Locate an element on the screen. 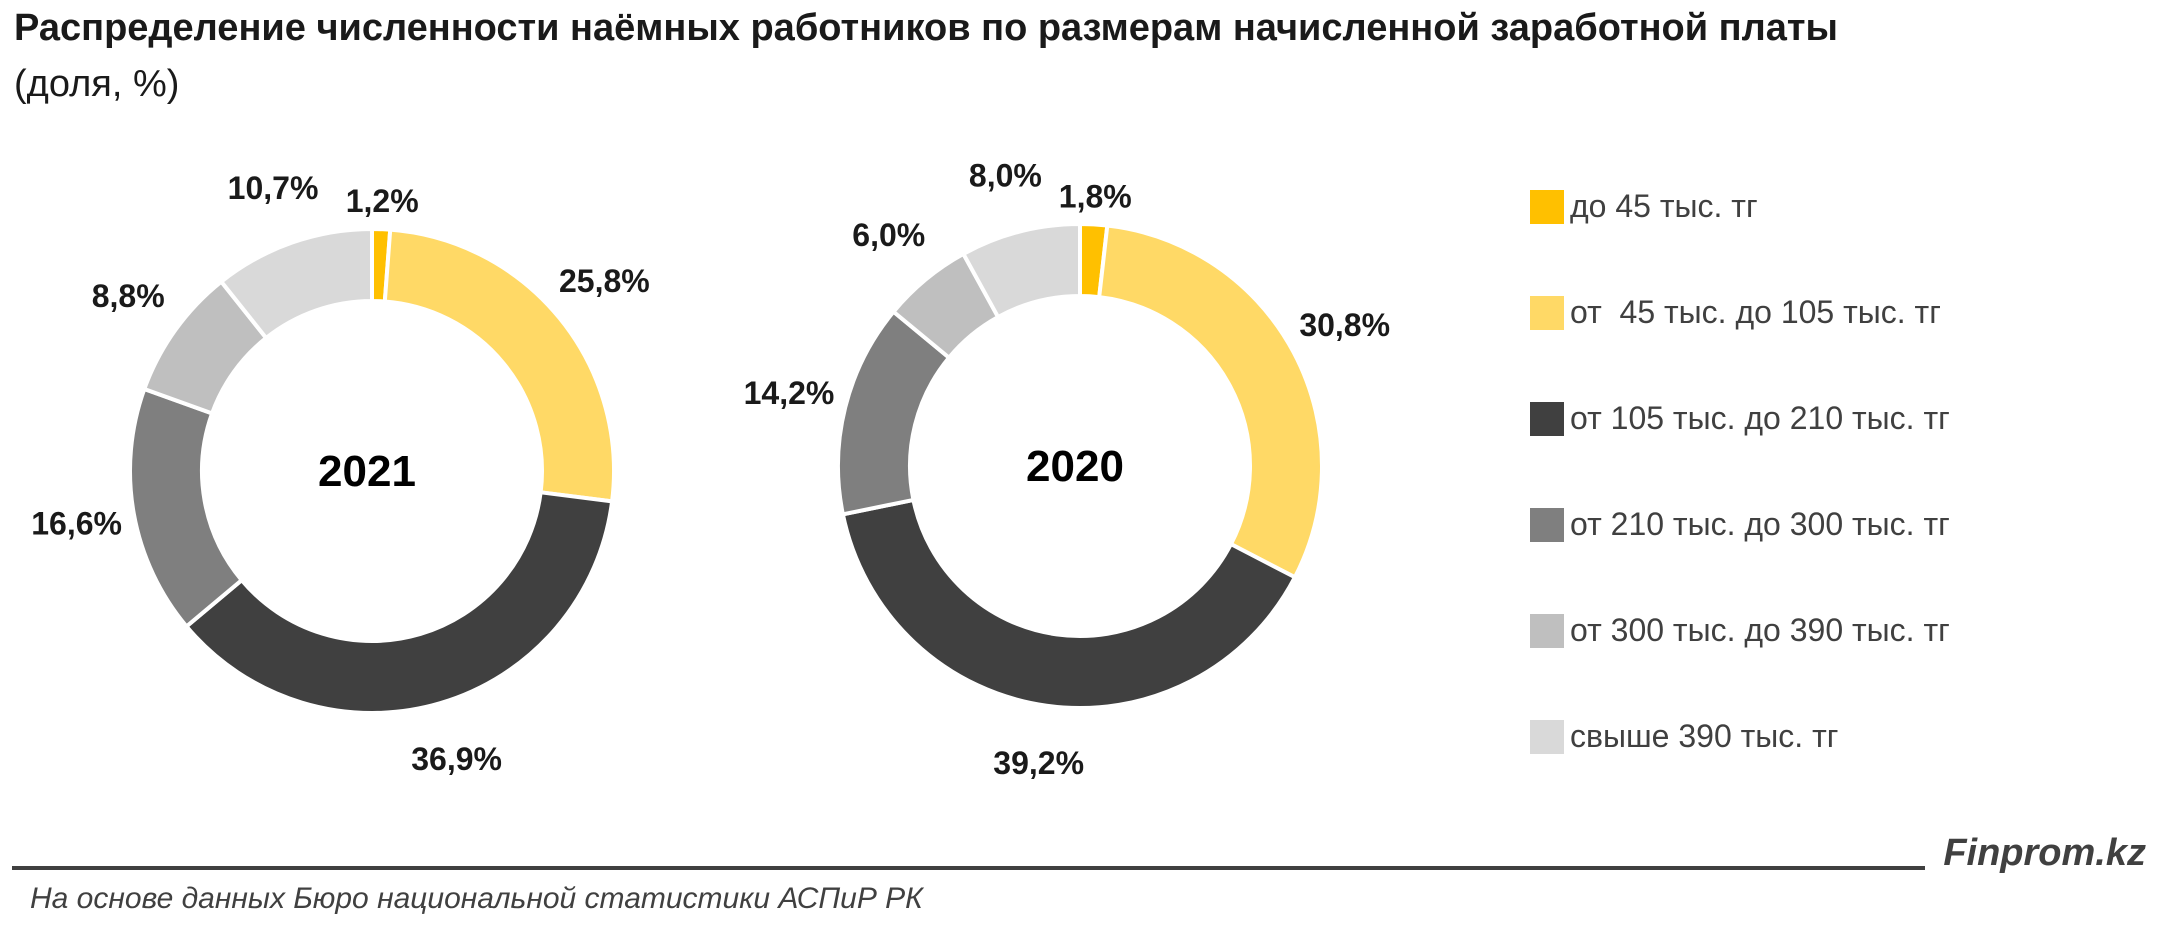 The width and height of the screenshot is (2160, 927). donut-center-label: 2021 is located at coordinates (367, 471).